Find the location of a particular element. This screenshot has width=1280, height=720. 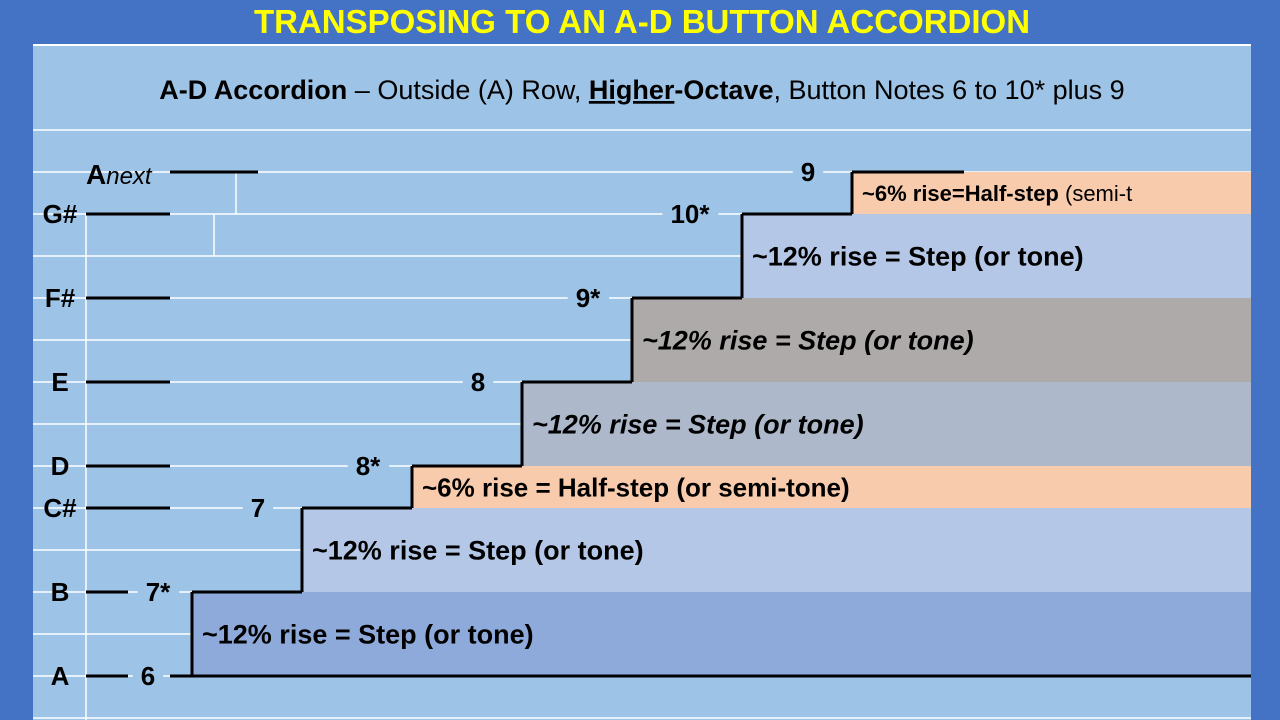

note-label-suffix: next is located at coordinates (129, 176).